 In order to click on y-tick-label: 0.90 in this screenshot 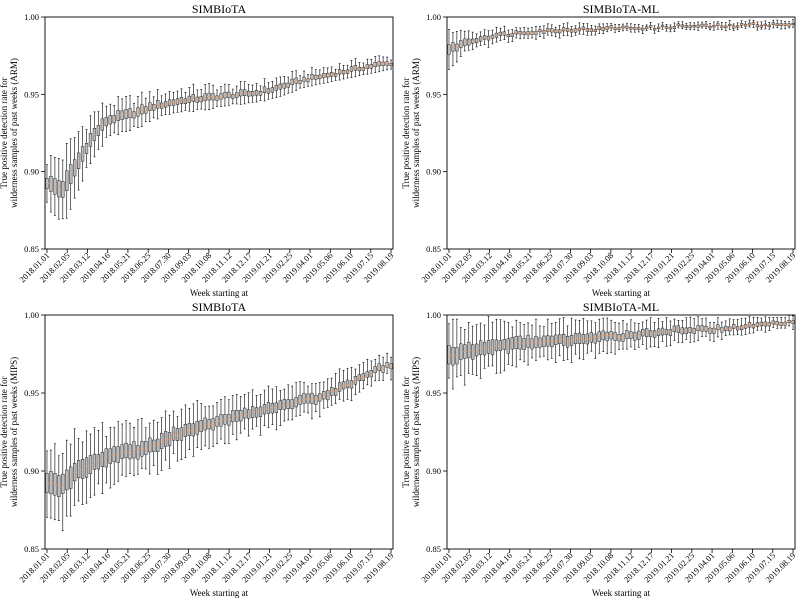, I will do `click(31, 172)`.